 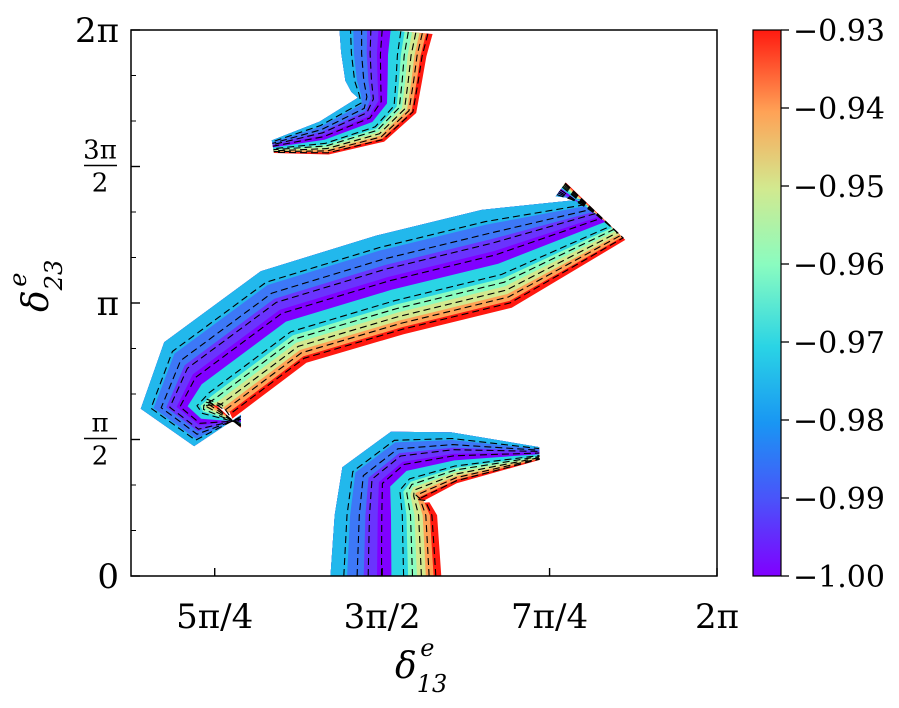 What do you see at coordinates (108, 577) in the screenshot?
I see `y-tick-label: 0` at bounding box center [108, 577].